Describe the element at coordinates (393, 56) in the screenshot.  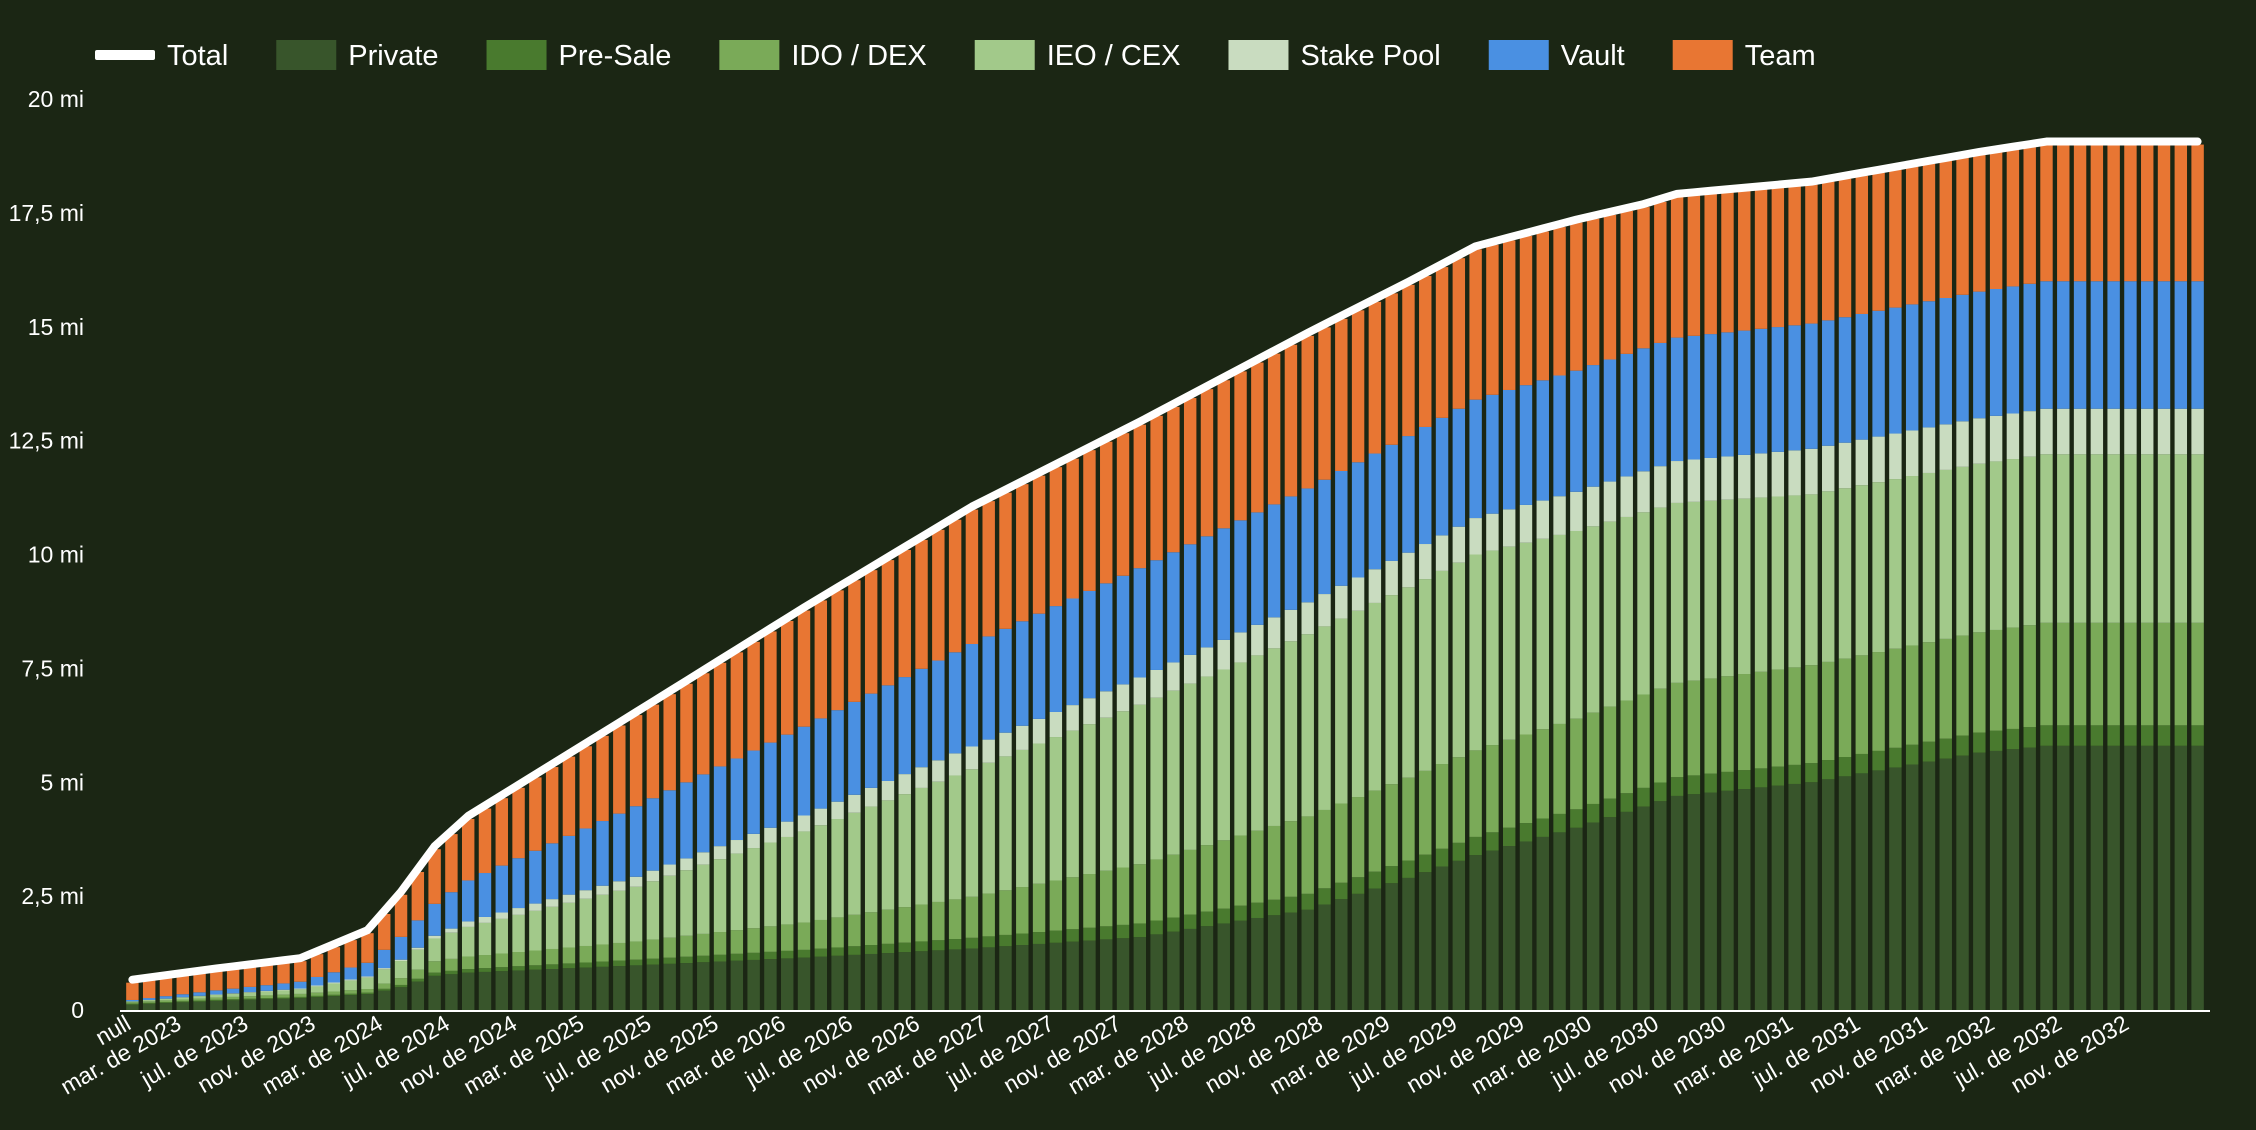
I see `legend-label-private: Private` at that location.